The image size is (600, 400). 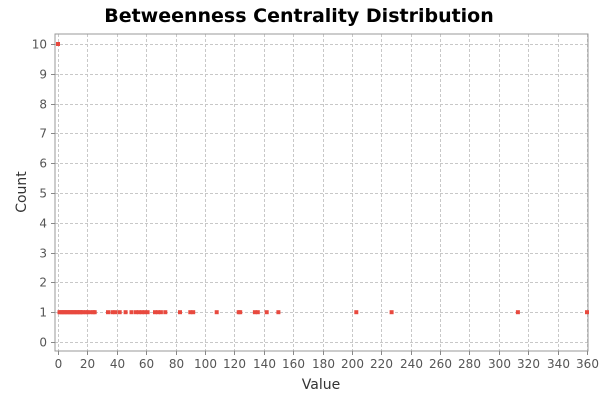 I want to click on x-tick-label: 80, so click(x=176, y=364).